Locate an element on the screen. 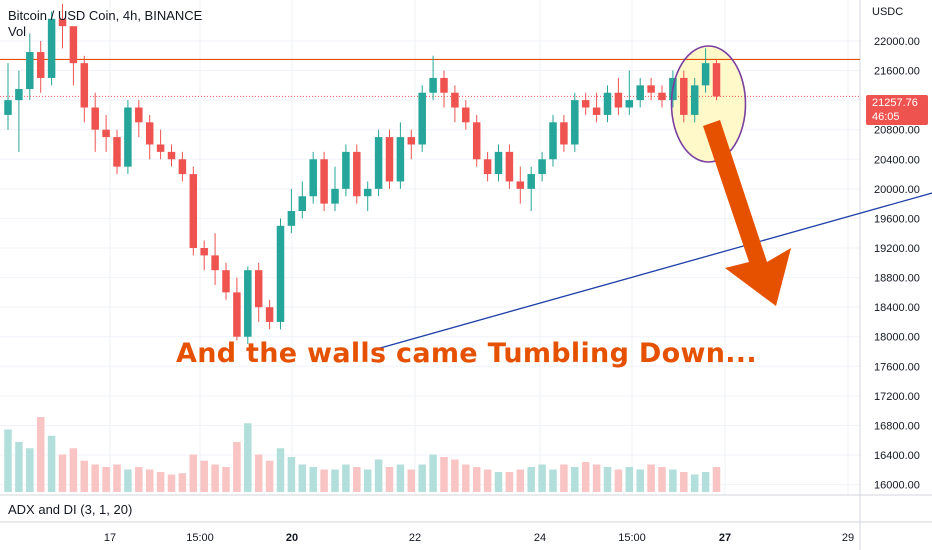 The height and width of the screenshot is (550, 932). symbol-title: Bitcoin / USD Coin, 4h, BINANCE is located at coordinates (105, 15).